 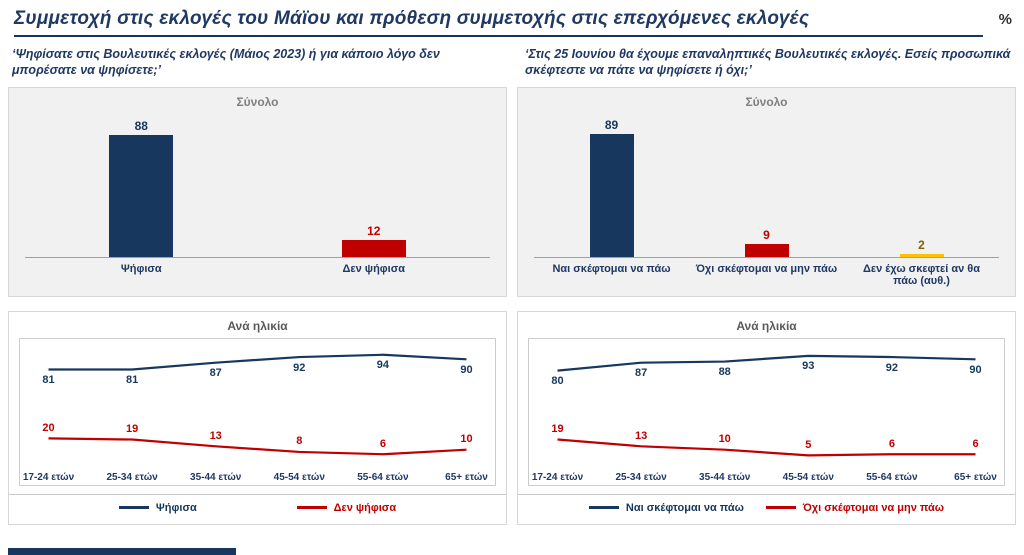 What do you see at coordinates (132, 379) in the screenshot?
I see `point-value-label: 81` at bounding box center [132, 379].